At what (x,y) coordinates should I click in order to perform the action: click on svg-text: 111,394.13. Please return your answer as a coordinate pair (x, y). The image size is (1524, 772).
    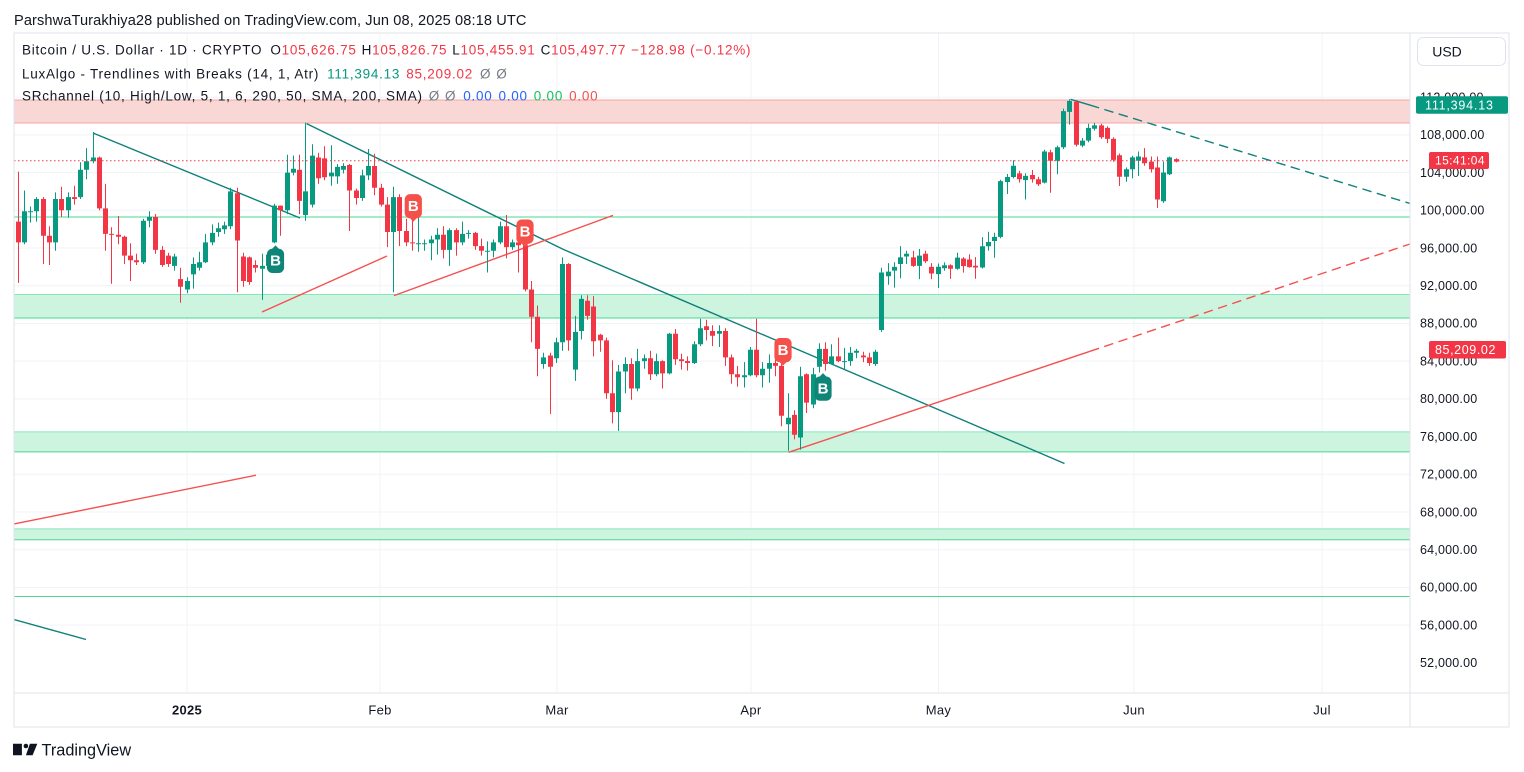
    Looking at the image, I should click on (1459, 106).